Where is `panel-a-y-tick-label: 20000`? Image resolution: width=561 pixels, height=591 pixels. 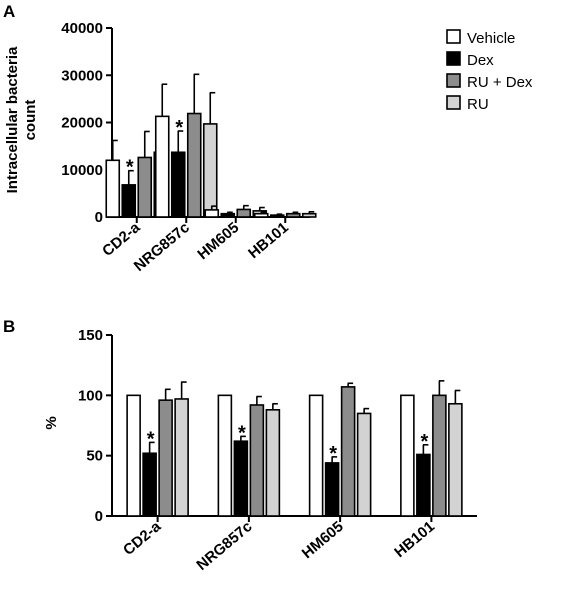 panel-a-y-tick-label: 20000 is located at coordinates (82, 123).